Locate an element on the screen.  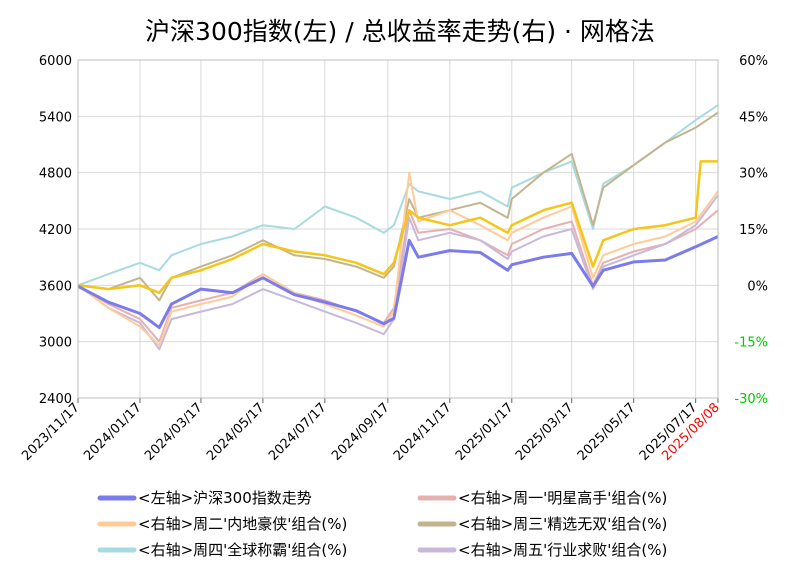
right-tick-label: -30% is located at coordinates (751, 399).